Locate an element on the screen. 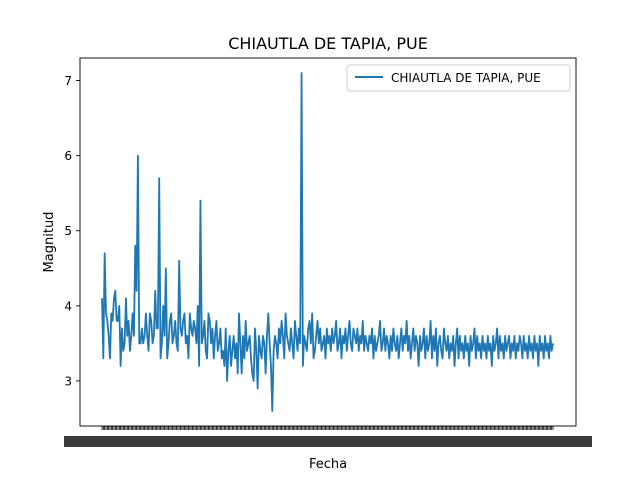 The image size is (640, 484). y-axis-ticks: 3 4 5 6 7 is located at coordinates (72, 231).